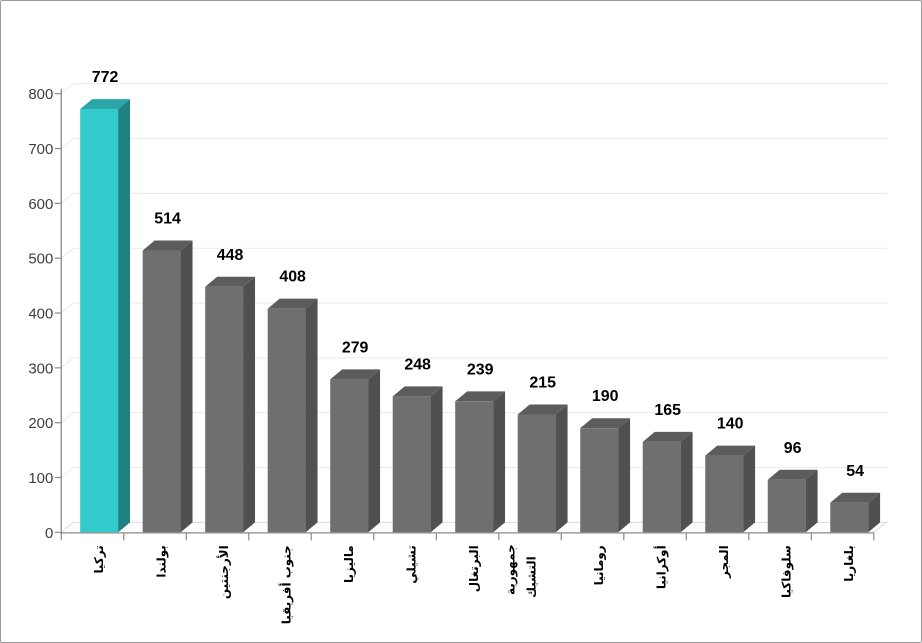  I want to click on value-label: 190, so click(605, 396).